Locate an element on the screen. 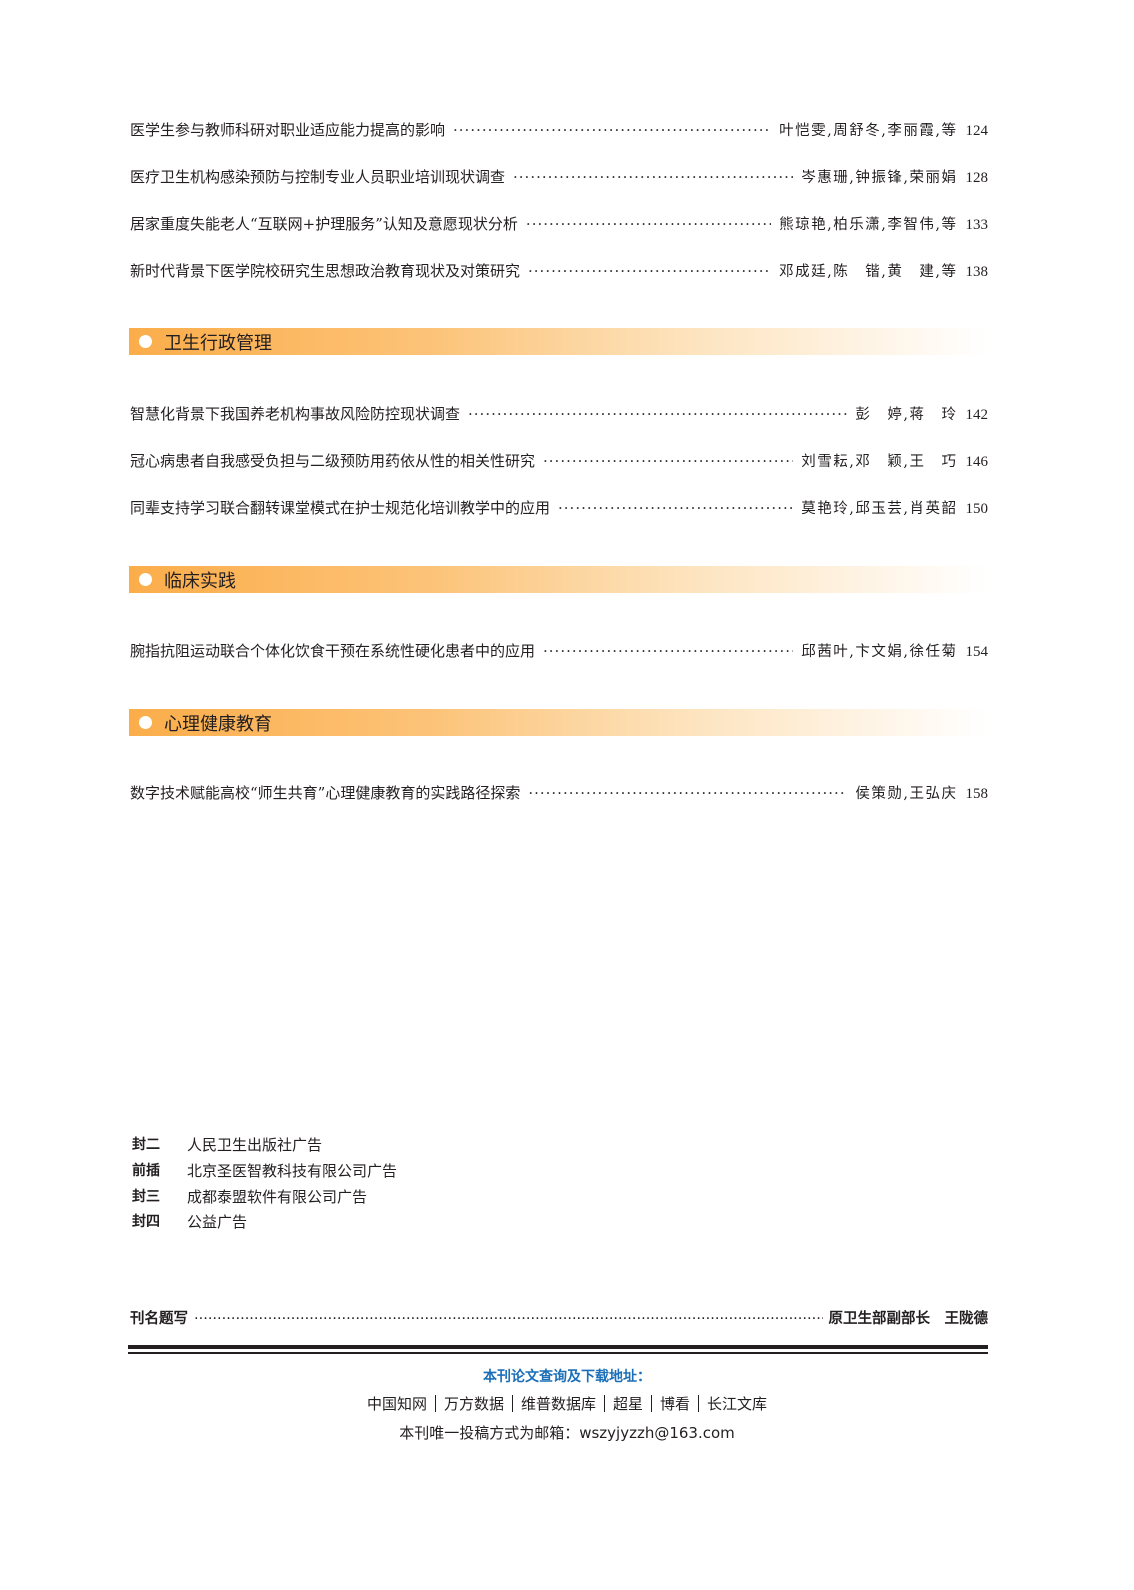 This screenshot has width=1134, height=1590. ad-item: 封二 人民卫生出版社广告 is located at coordinates (227, 1145).